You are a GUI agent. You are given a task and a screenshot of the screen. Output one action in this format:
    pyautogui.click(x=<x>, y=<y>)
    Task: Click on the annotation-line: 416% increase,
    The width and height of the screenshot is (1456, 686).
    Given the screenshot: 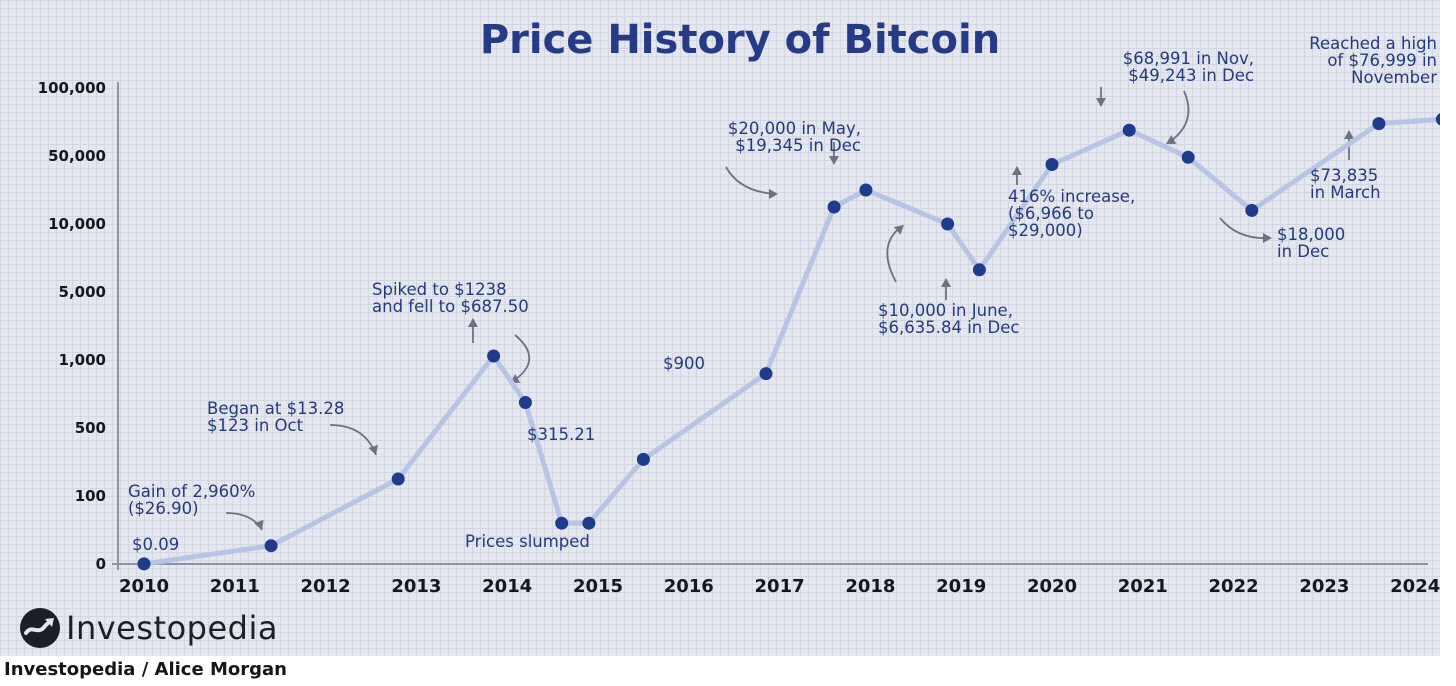 What is the action you would take?
    pyautogui.click(x=1071, y=196)
    